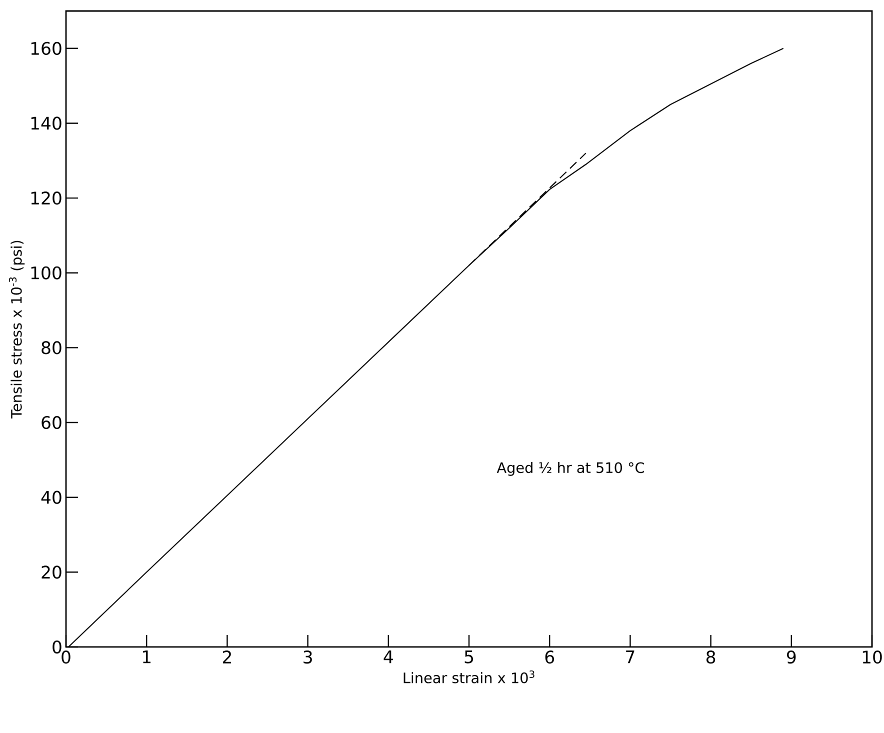  What do you see at coordinates (388, 657) in the screenshot?
I see `x-tick-label: 4` at bounding box center [388, 657].